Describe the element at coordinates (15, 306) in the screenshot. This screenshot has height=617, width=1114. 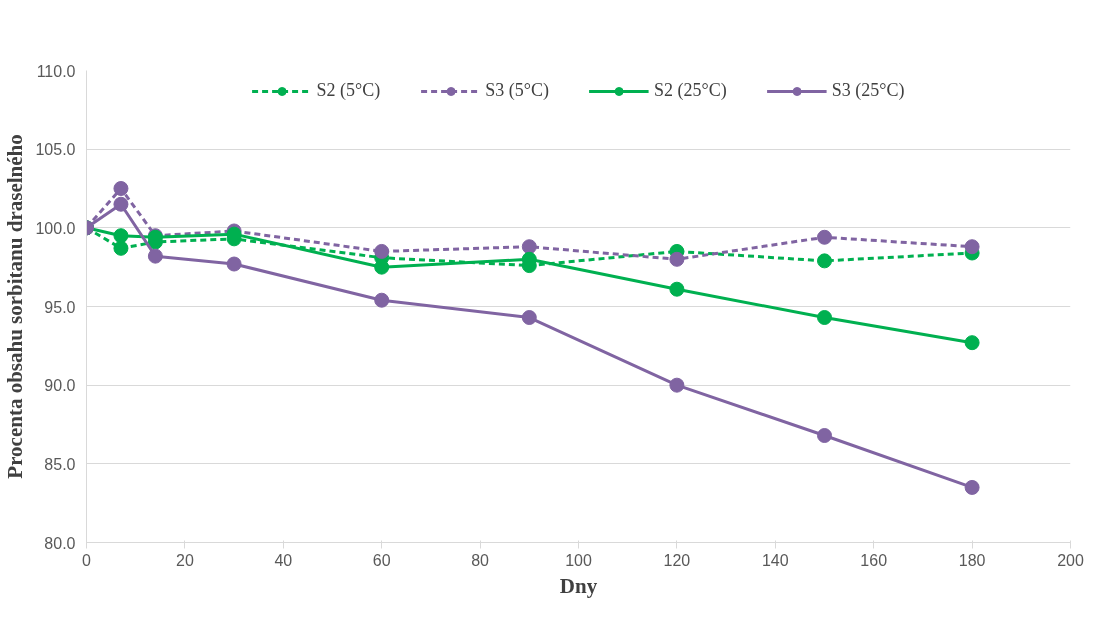
I see `y-axis-title: Procenta obsahu sorbitanu draselného` at that location.